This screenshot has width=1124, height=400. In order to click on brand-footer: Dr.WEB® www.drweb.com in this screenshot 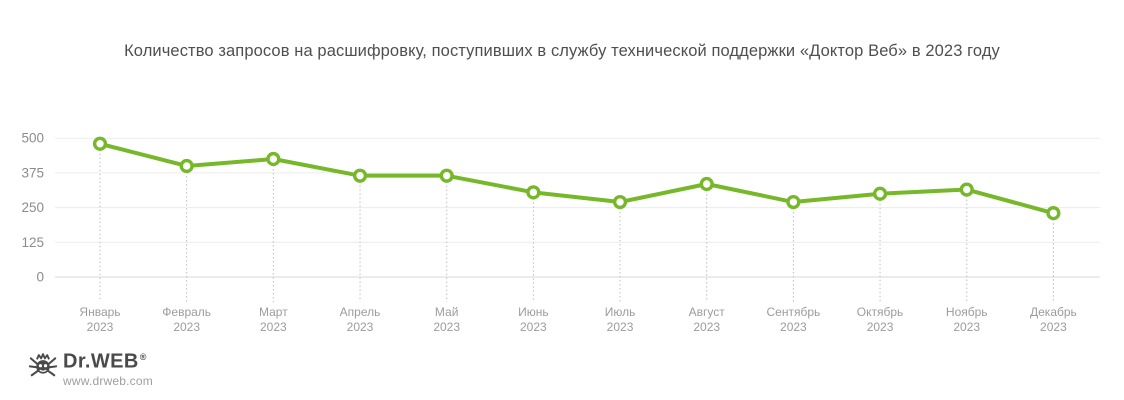, I will do `click(90, 367)`.